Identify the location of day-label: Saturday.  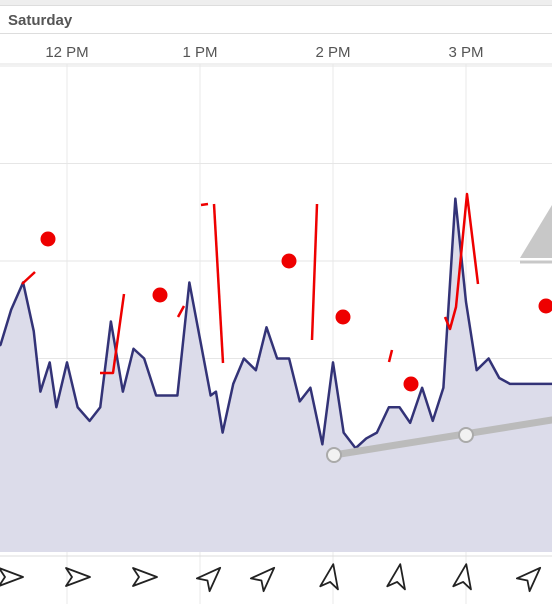
(40, 20).